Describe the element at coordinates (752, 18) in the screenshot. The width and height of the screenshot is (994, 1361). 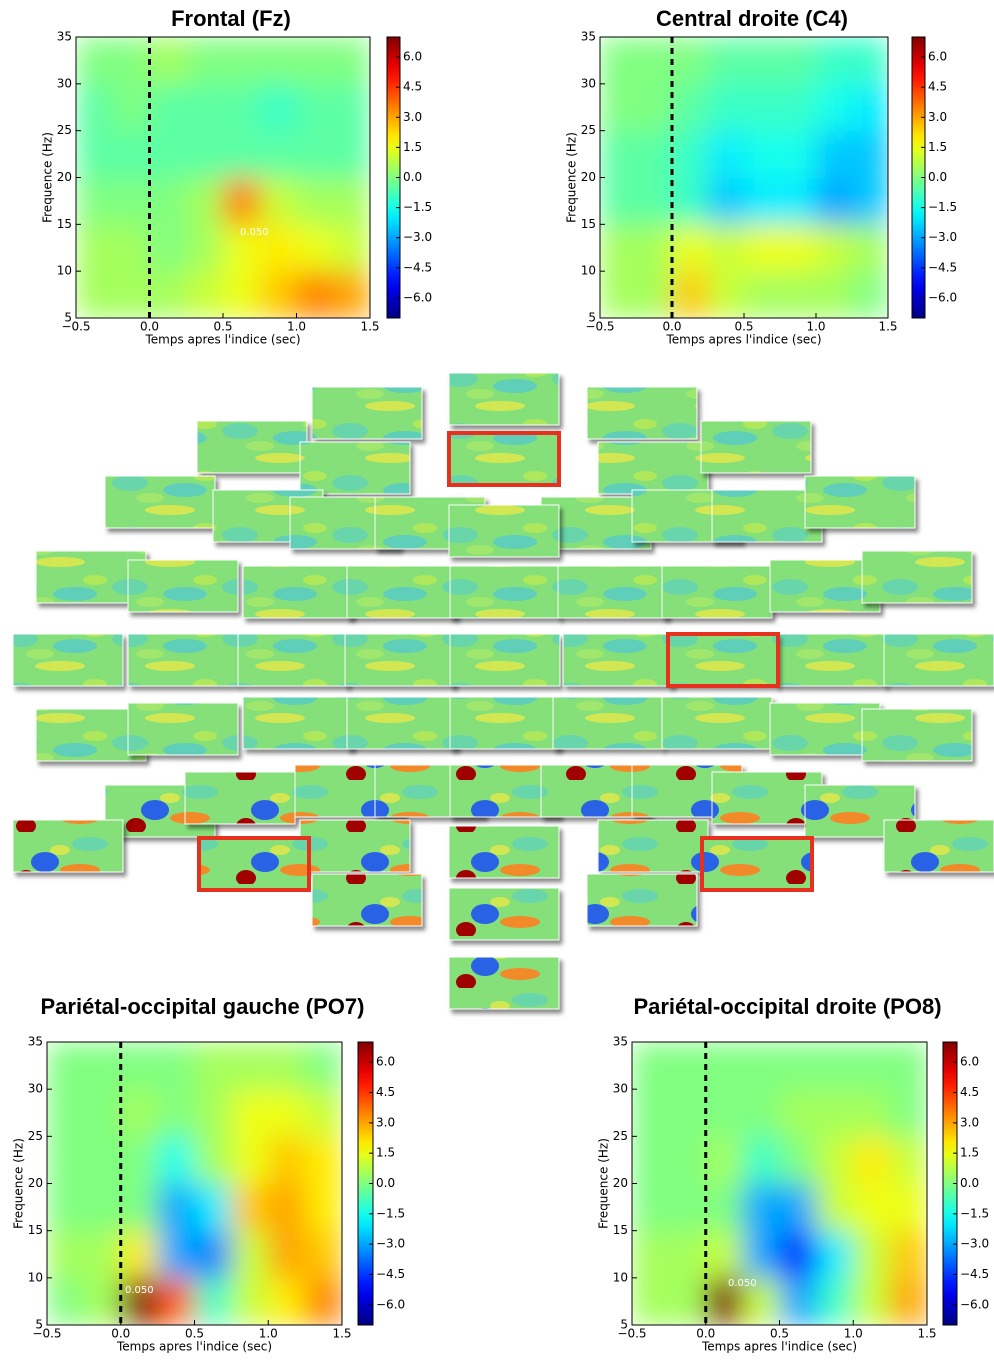
I see `chart-title: Central droite (C4)` at that location.